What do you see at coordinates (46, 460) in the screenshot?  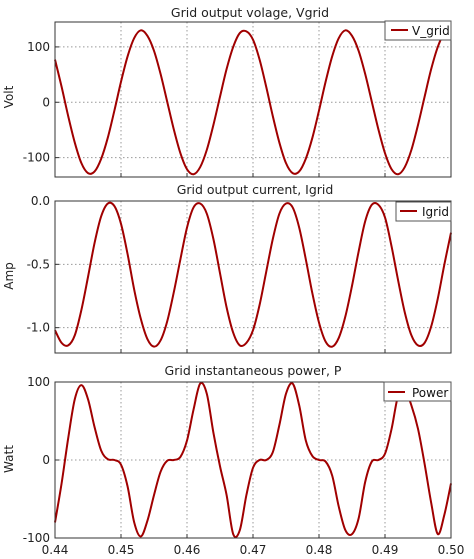 I see `power-ytick-label: 0` at bounding box center [46, 460].